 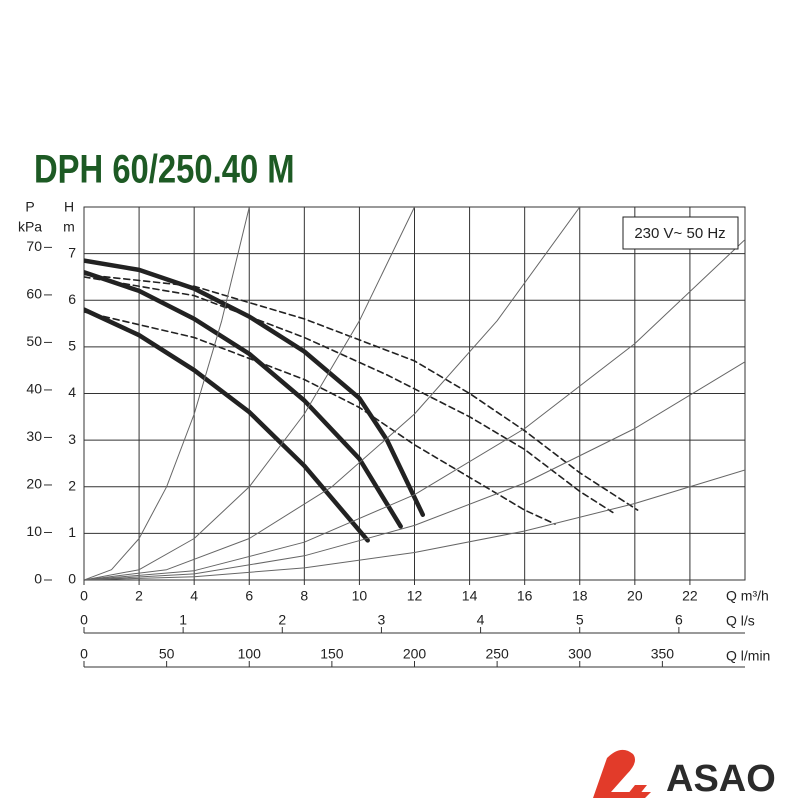 I want to click on logo-text: ASAO, so click(x=721, y=779).